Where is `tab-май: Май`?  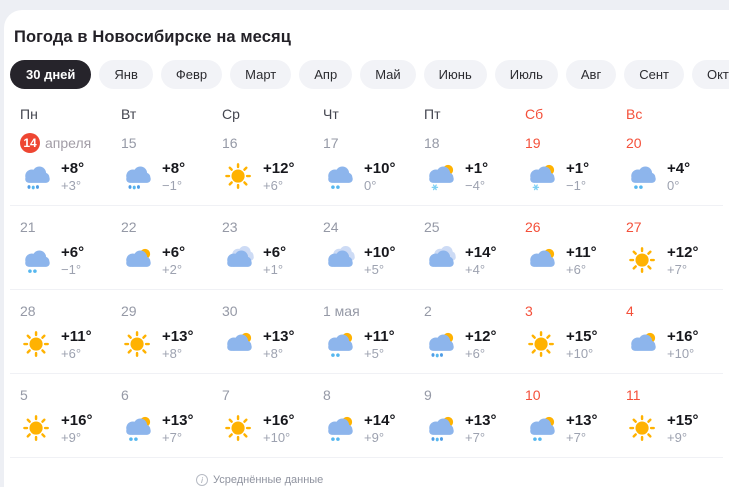
tab-май: Май is located at coordinates (388, 74).